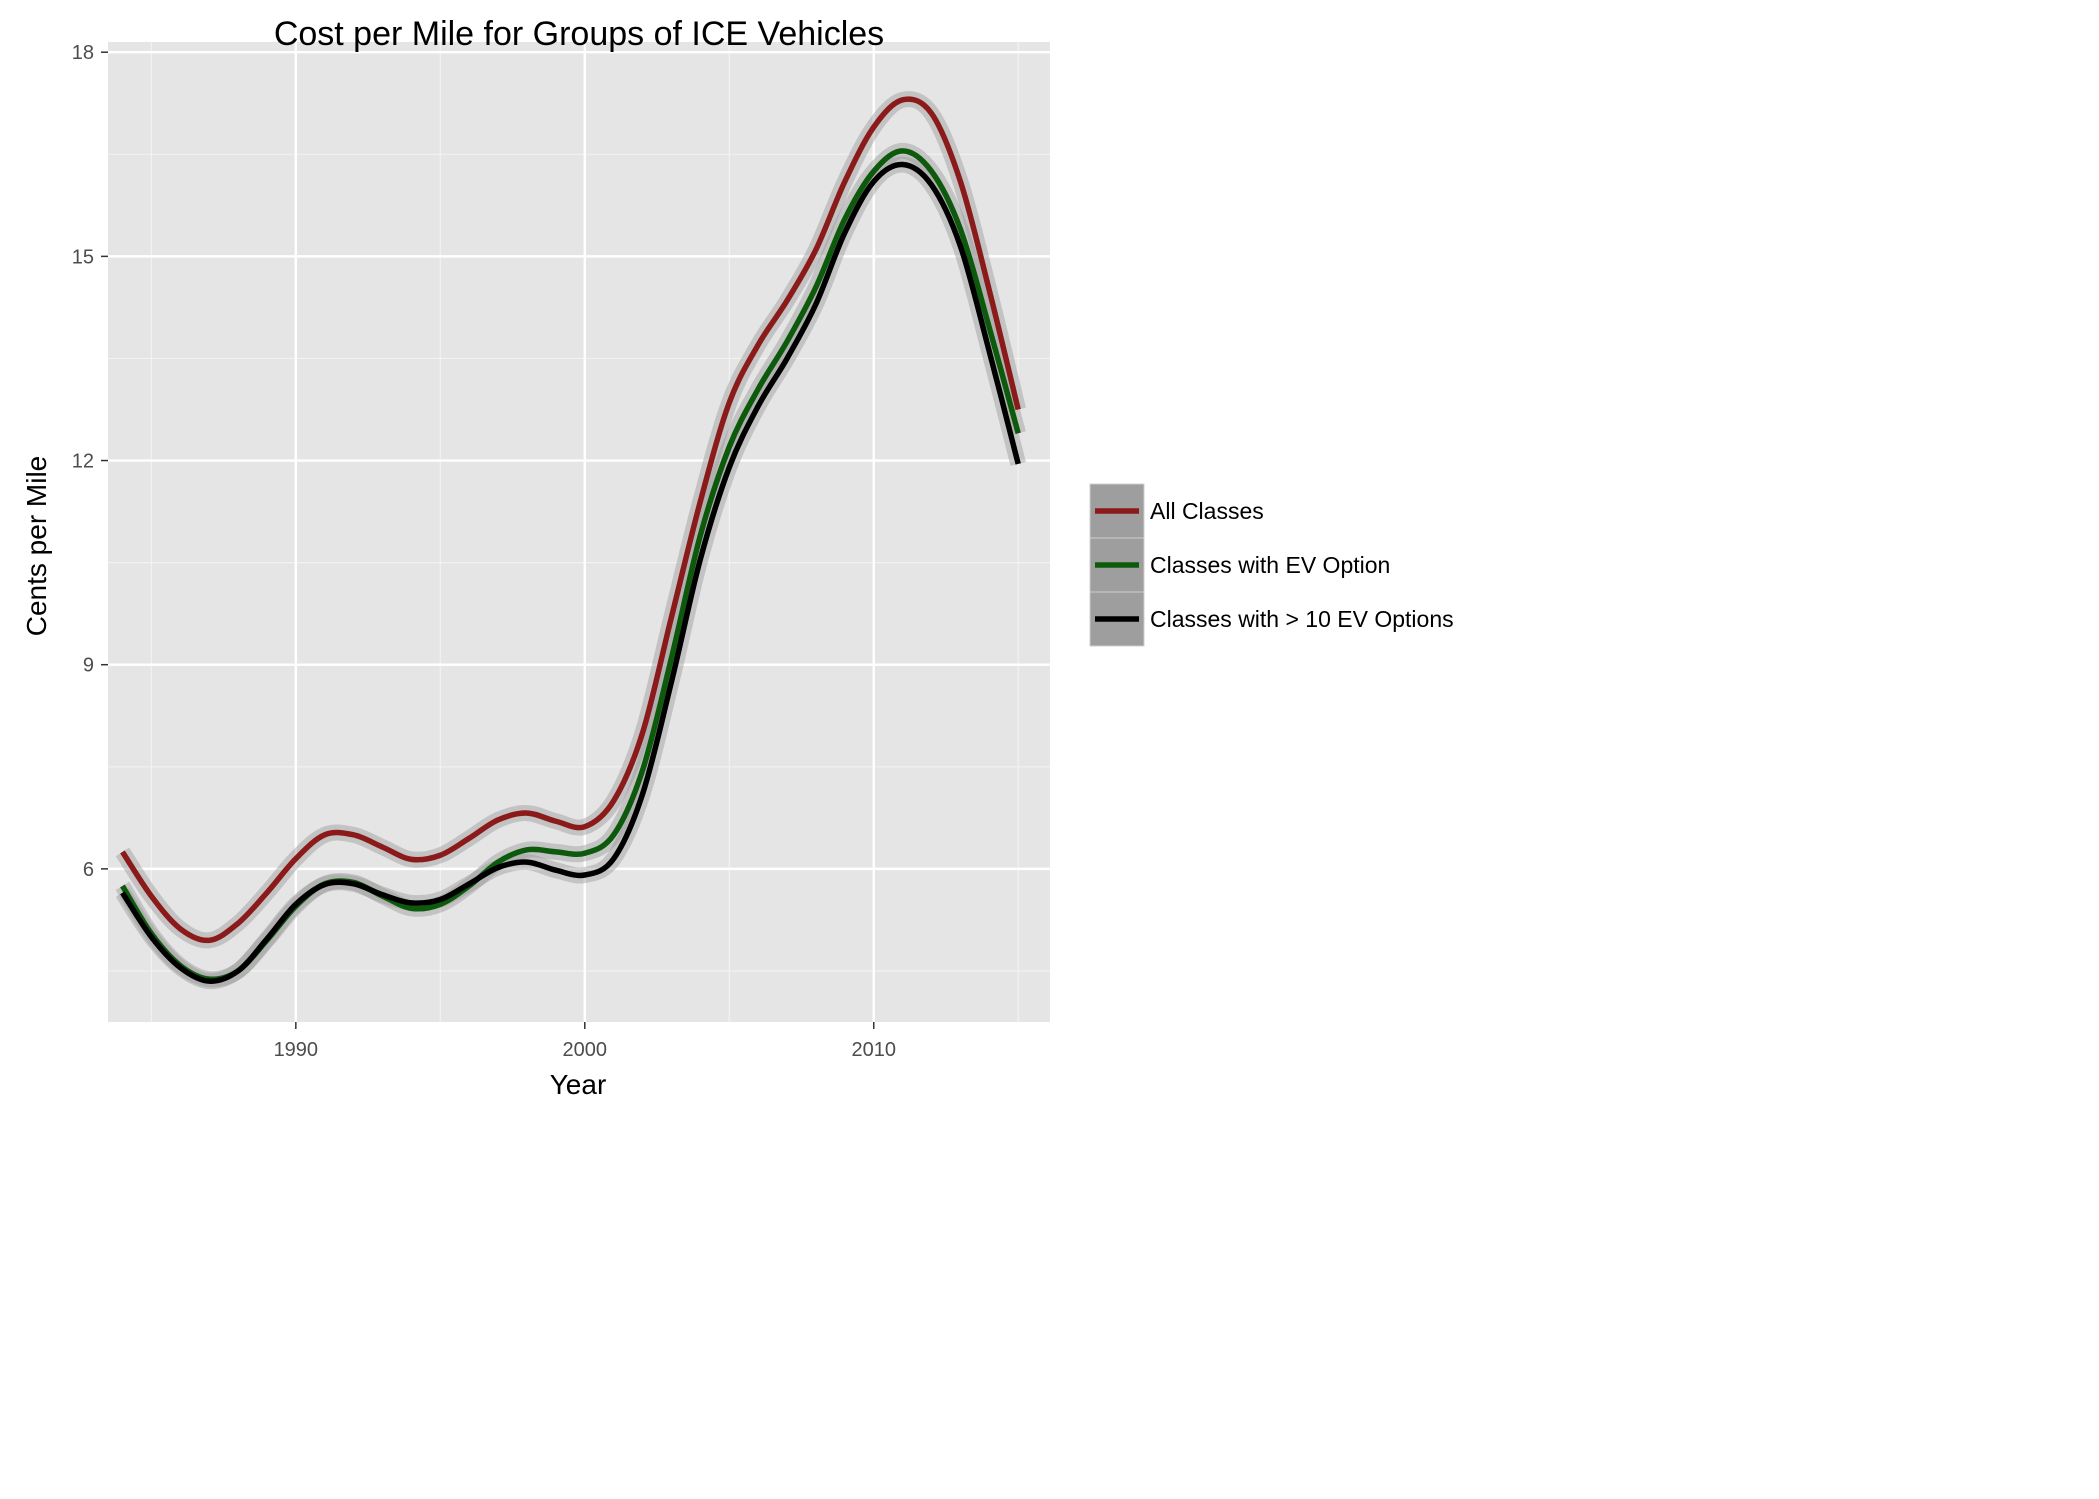 Image resolution: width=2099 pixels, height=1499 pixels. What do you see at coordinates (578, 1084) in the screenshot?
I see `x-axis-title: Year` at bounding box center [578, 1084].